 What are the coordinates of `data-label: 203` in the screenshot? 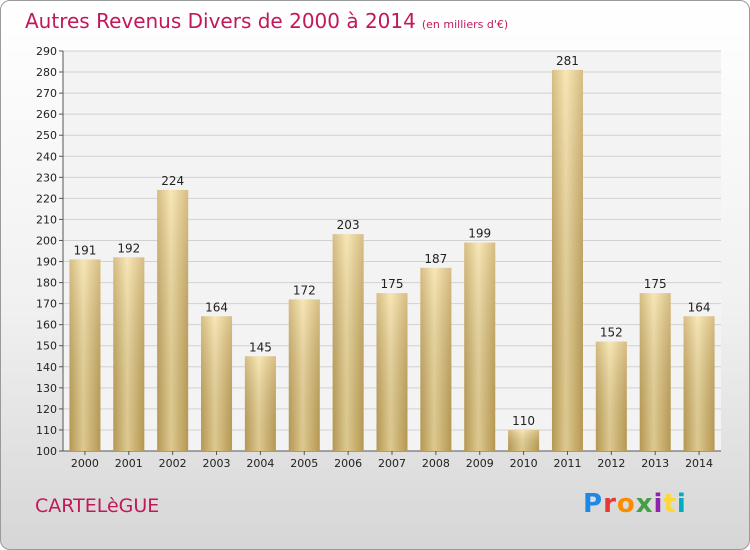 It's located at (348, 225).